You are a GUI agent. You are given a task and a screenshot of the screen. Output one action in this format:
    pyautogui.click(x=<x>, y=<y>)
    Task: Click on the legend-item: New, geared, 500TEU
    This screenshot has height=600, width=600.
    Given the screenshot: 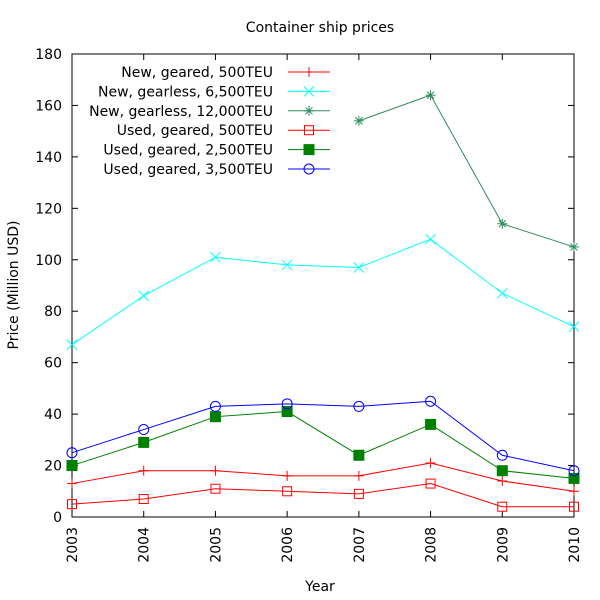 What is the action you would take?
    pyautogui.click(x=225, y=73)
    